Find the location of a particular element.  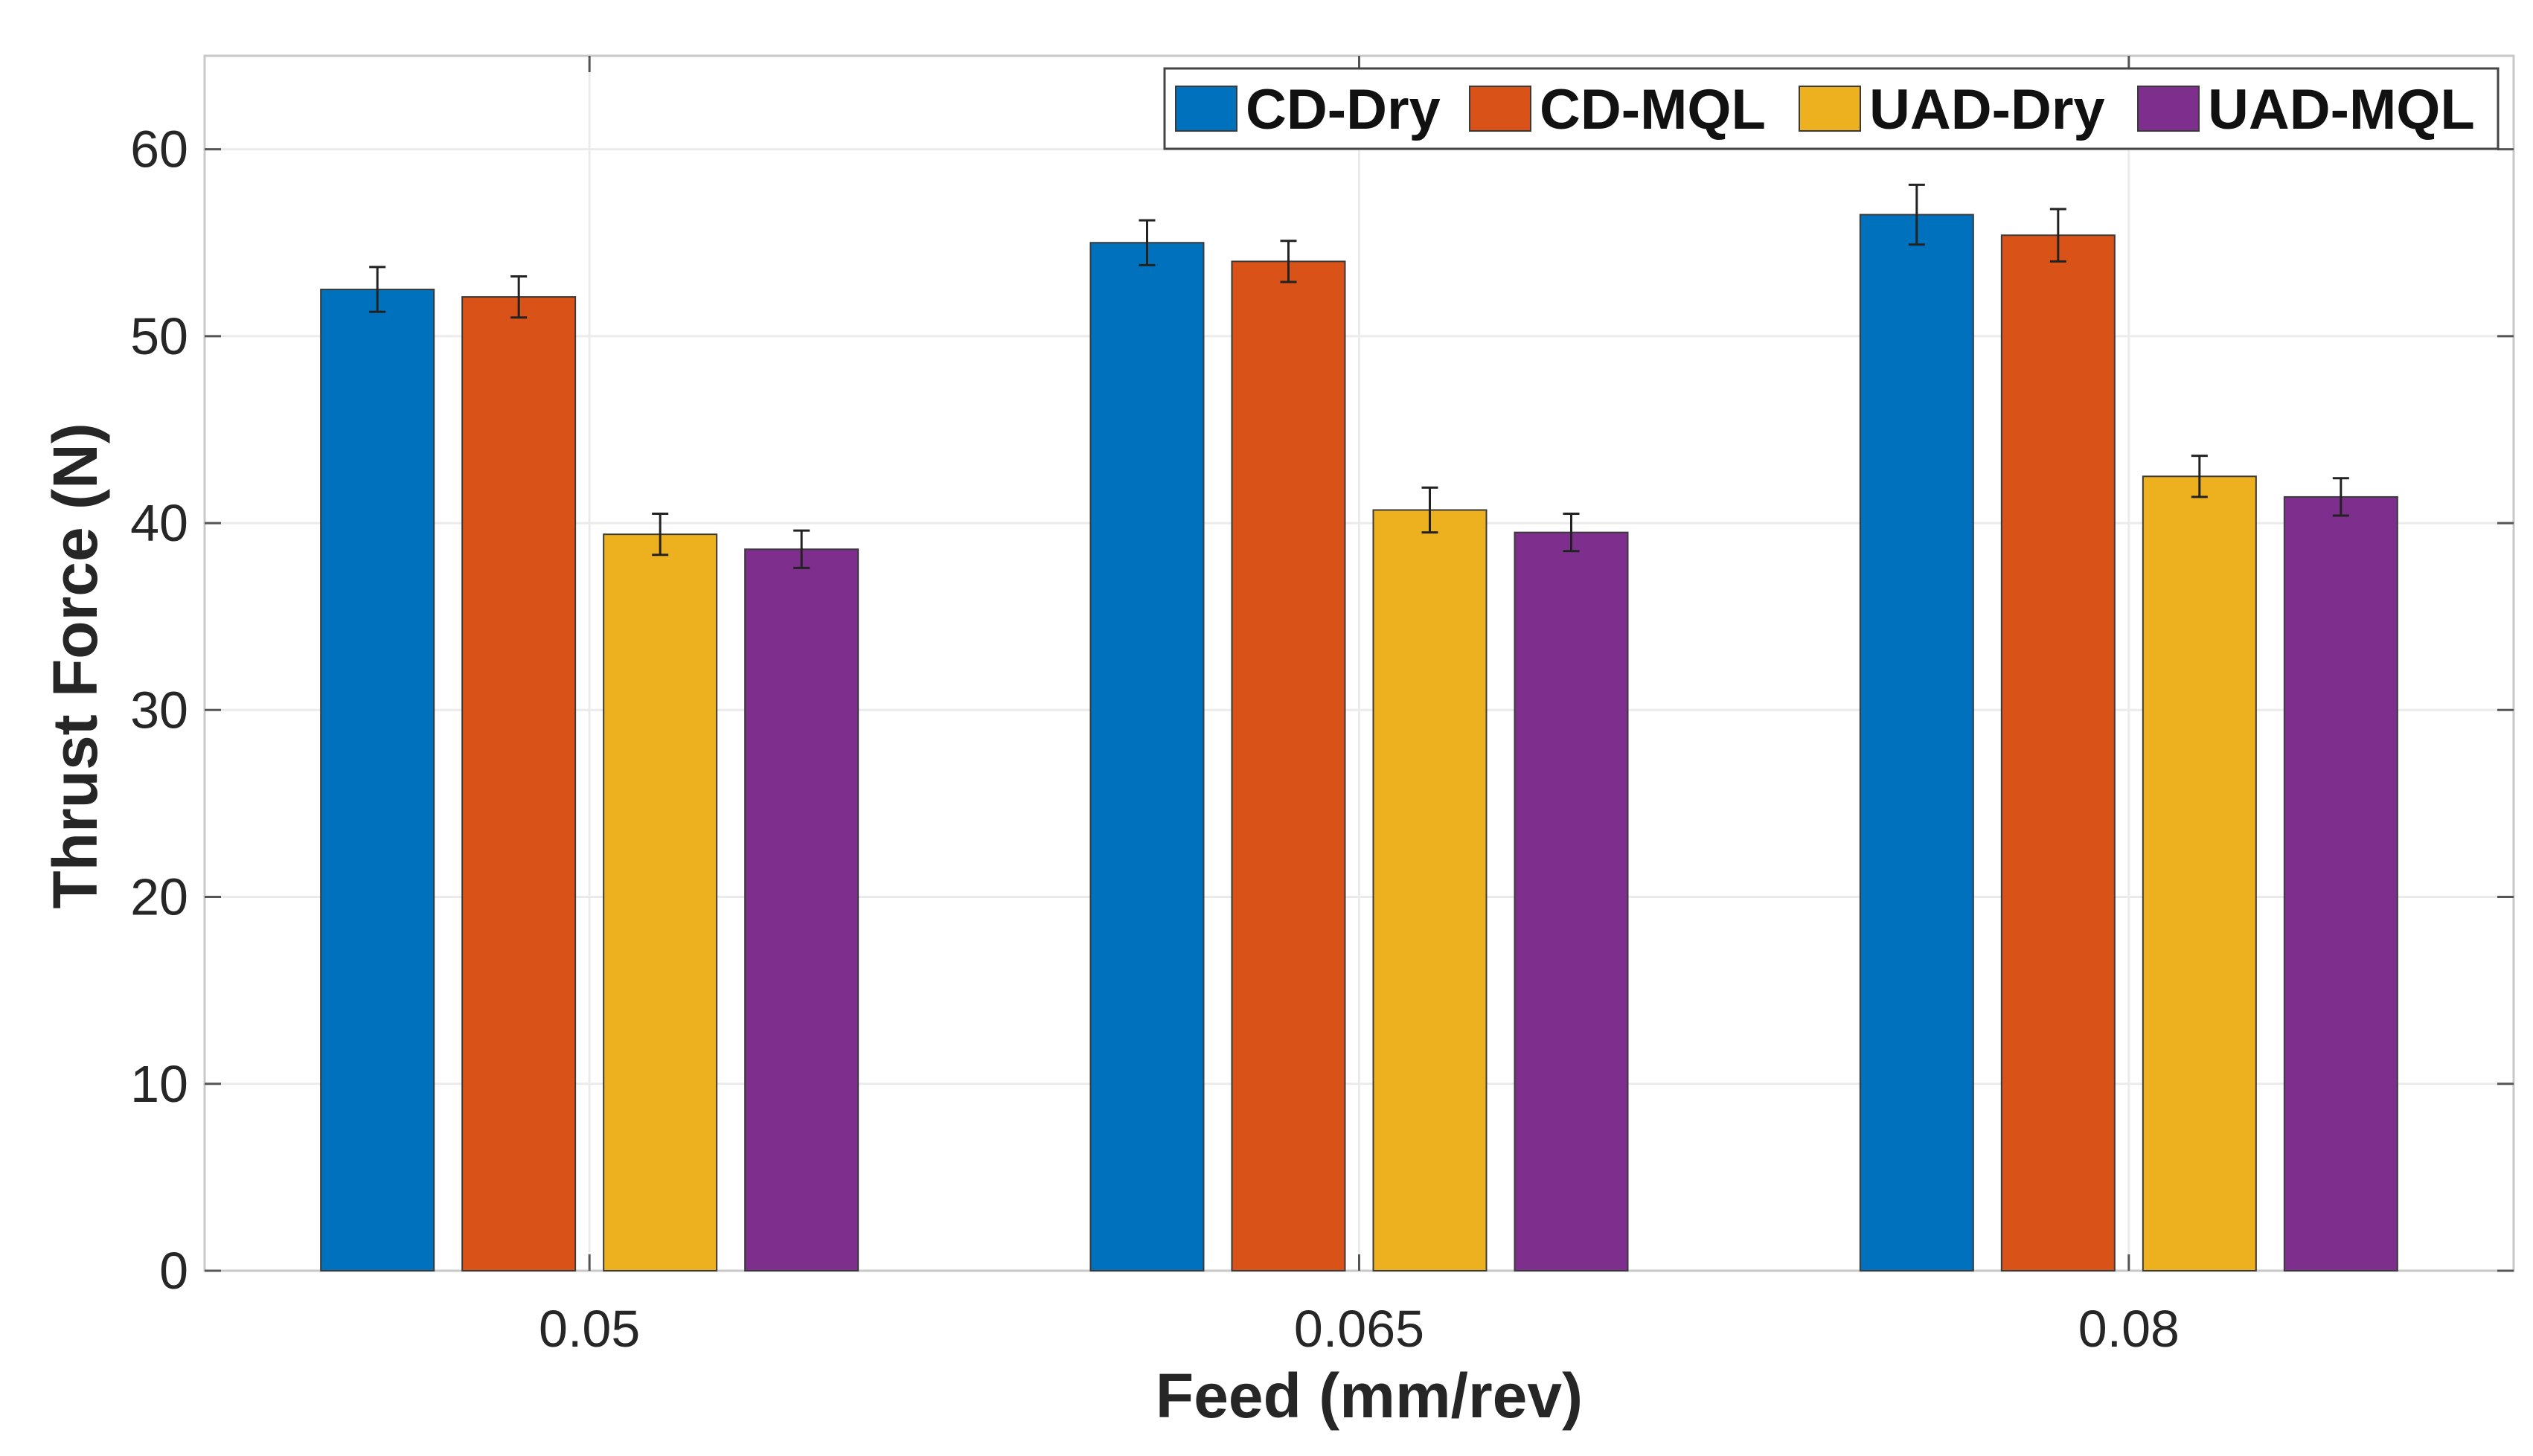

y-tick-label: 30 is located at coordinates (159, 710).